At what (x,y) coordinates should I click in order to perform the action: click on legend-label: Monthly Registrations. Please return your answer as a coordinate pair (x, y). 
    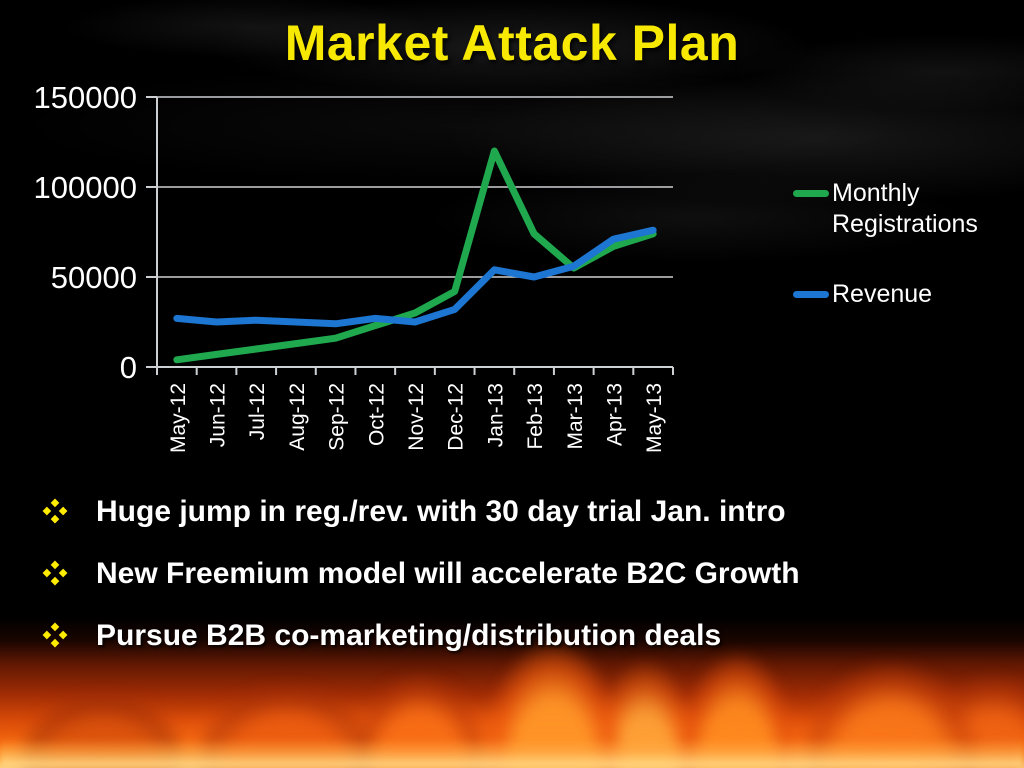
    Looking at the image, I should click on (905, 209).